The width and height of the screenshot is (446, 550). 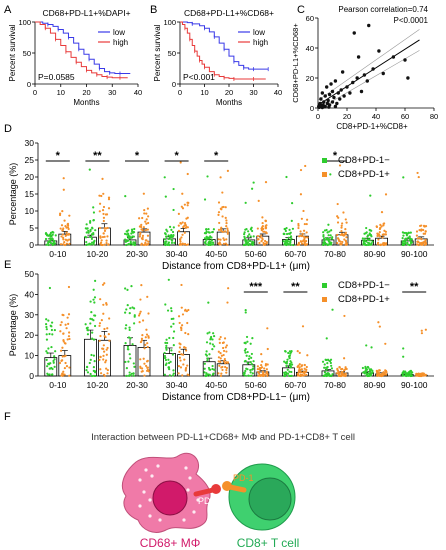 What do you see at coordinates (259, 32) in the screenshot?
I see `legend-label-low: low` at bounding box center [259, 32].